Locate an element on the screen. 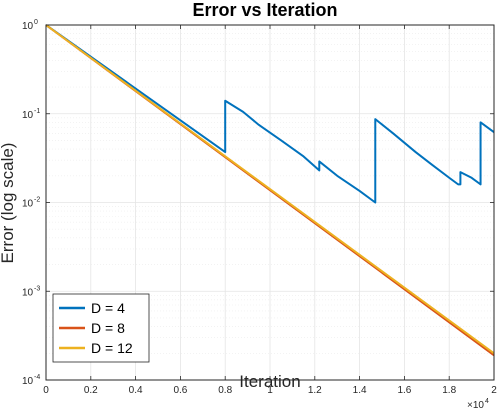 This screenshot has height=416, width=498. y-tick-label-exponent: -2 is located at coordinates (37, 200).